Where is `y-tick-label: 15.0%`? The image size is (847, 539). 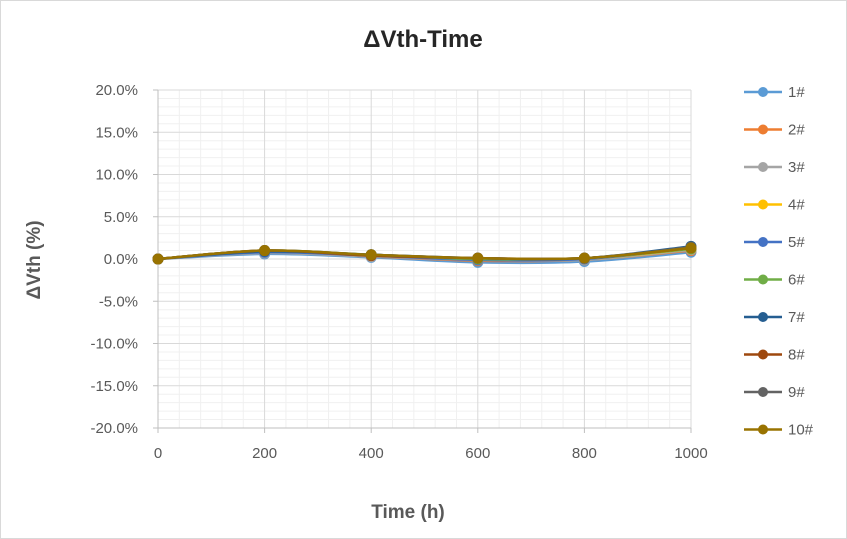
y-tick-label: 15.0% is located at coordinates (116, 132).